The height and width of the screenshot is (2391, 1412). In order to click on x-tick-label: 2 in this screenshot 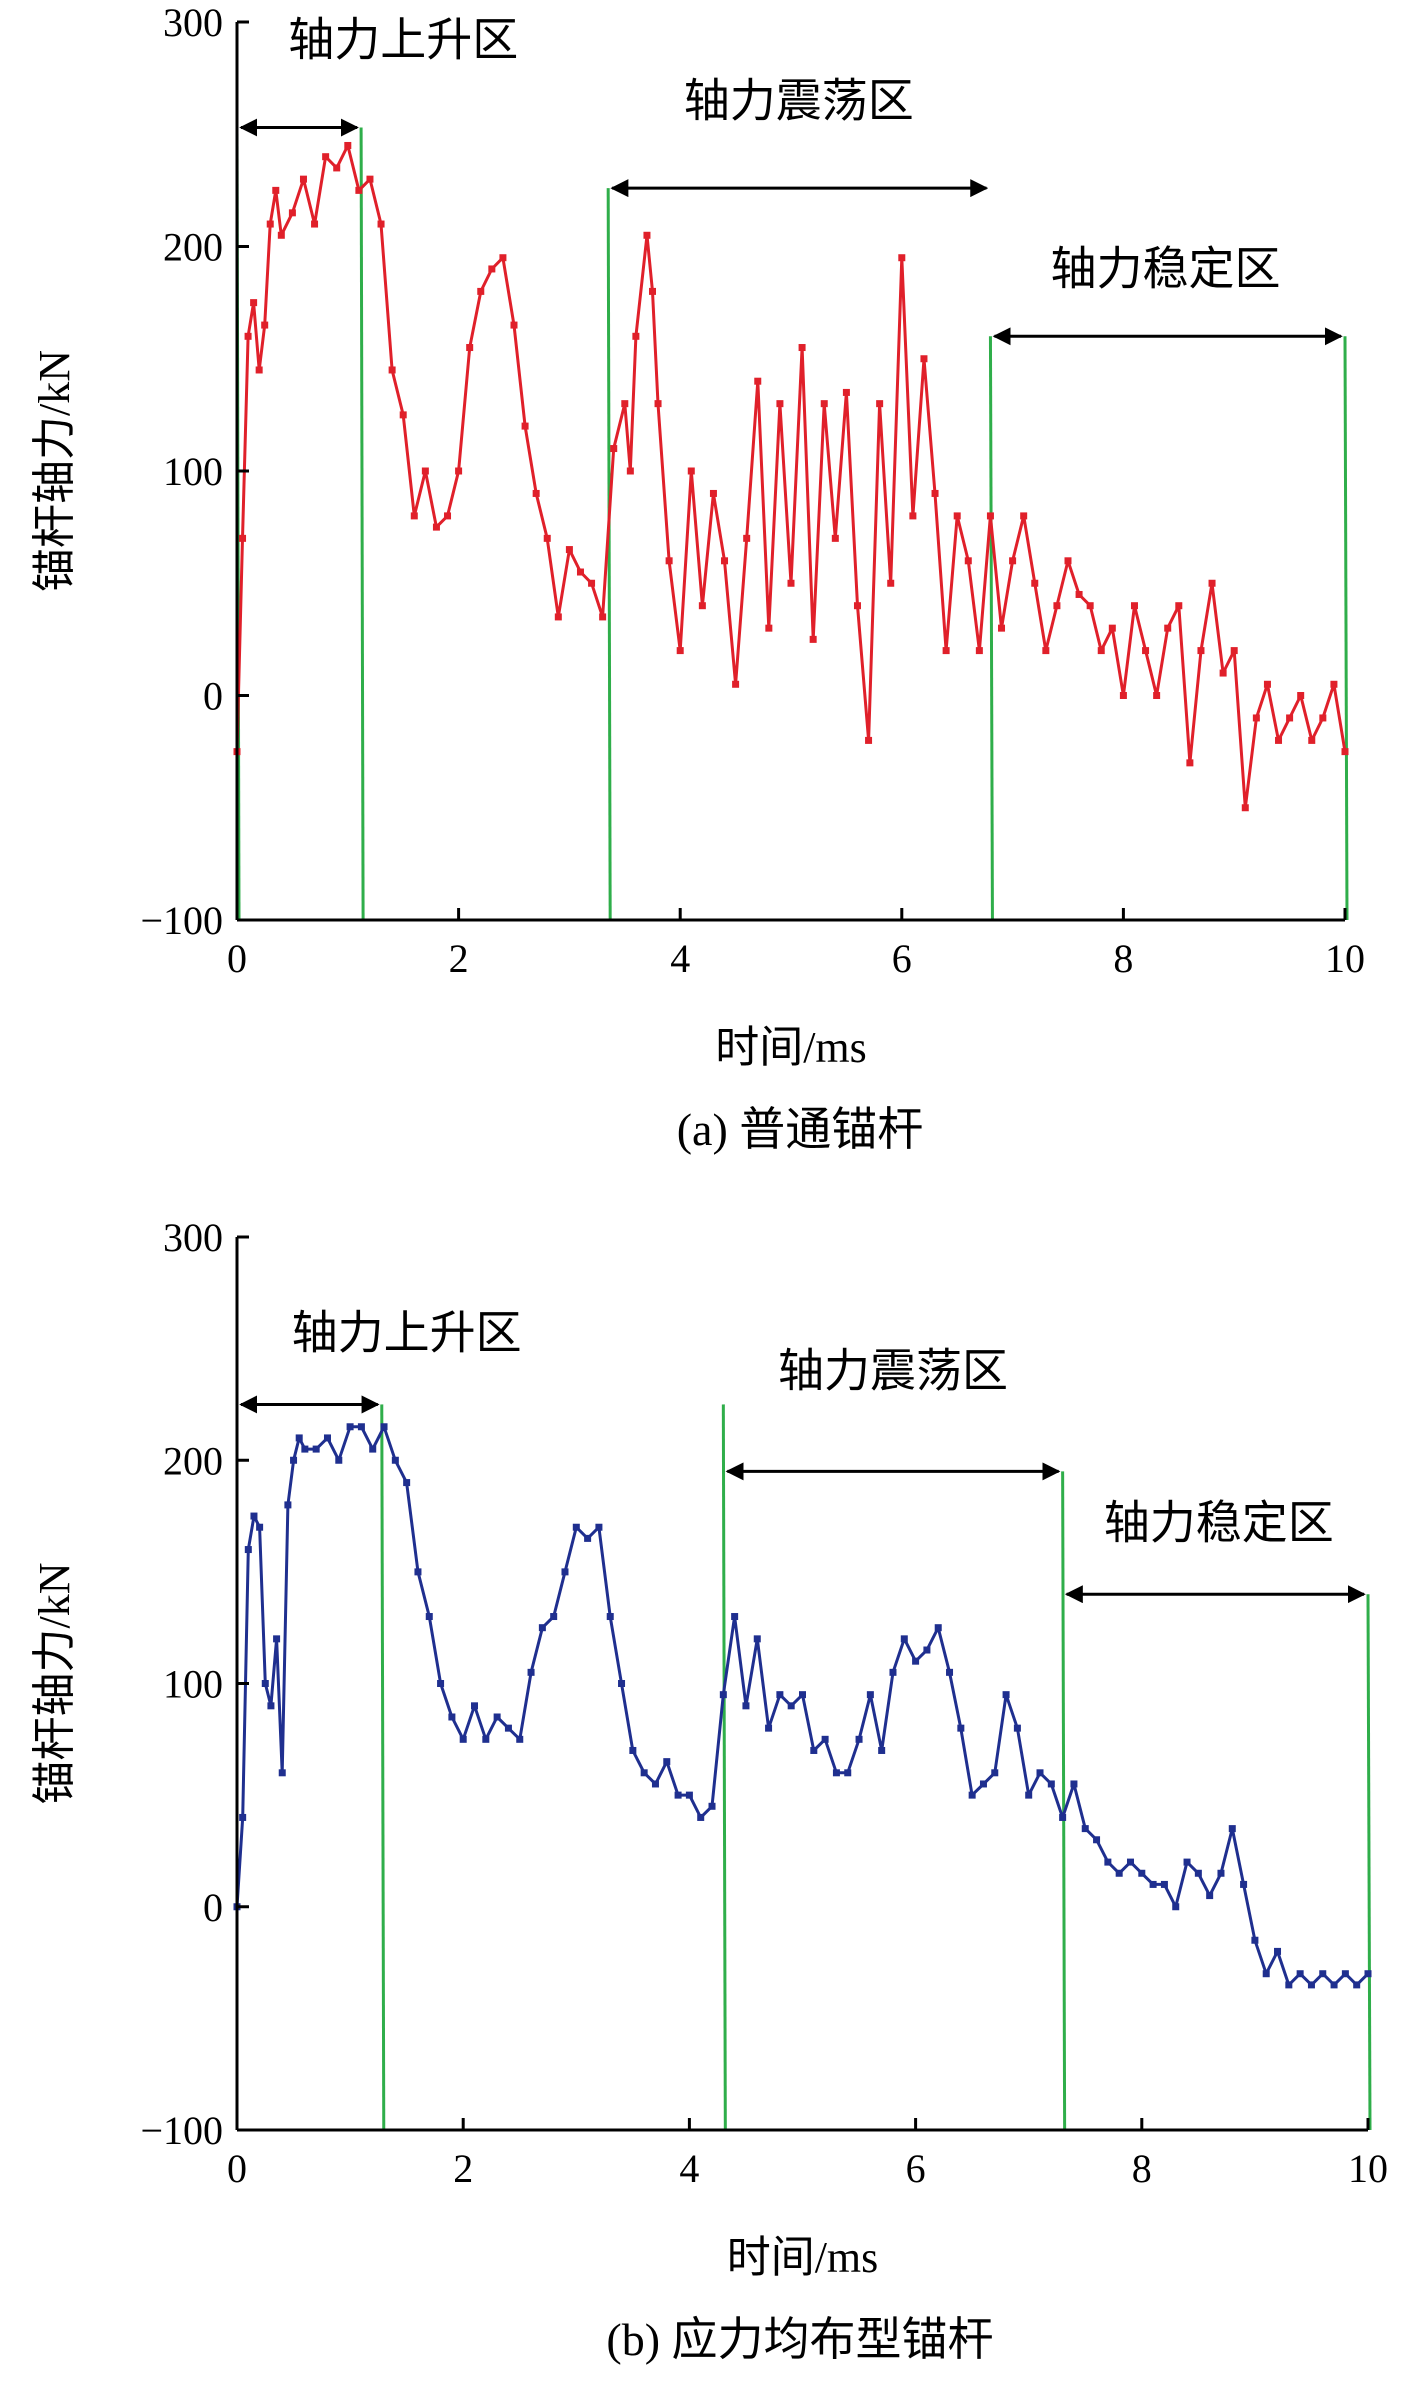, I will do `click(463, 2168)`.